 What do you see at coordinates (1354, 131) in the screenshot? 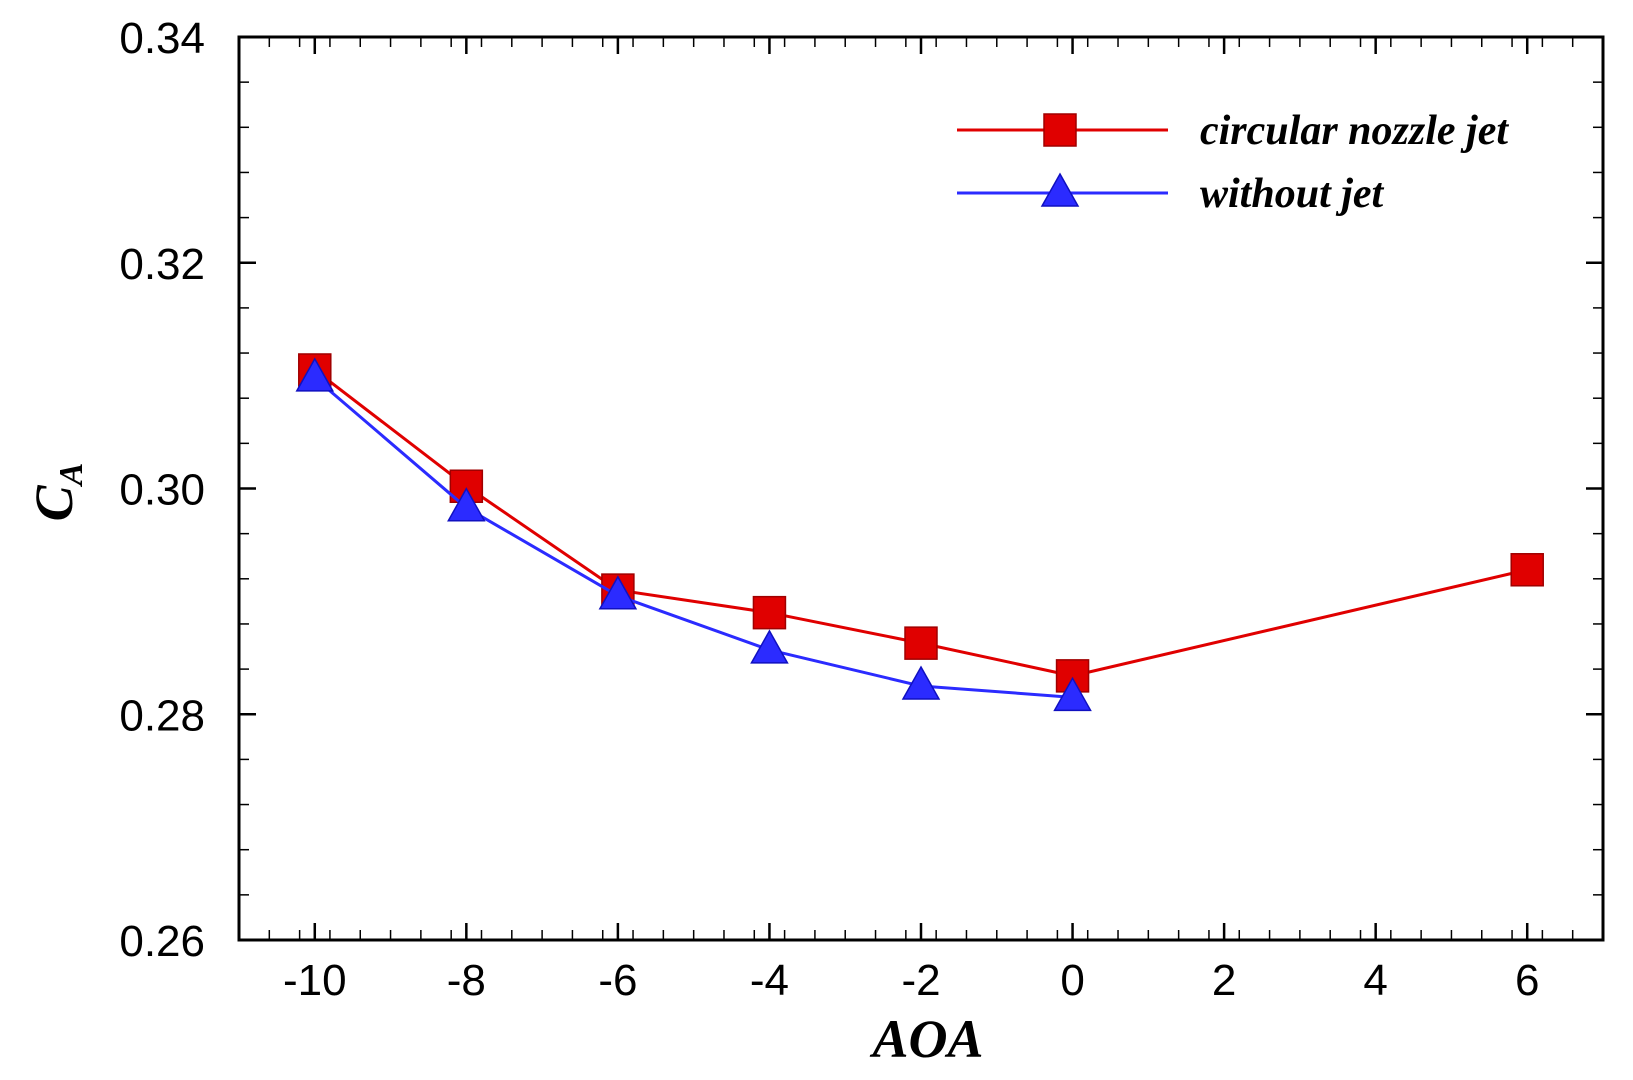
I see `legend-label-circular-nozzle-jet: circular nozzle jet` at bounding box center [1354, 131].